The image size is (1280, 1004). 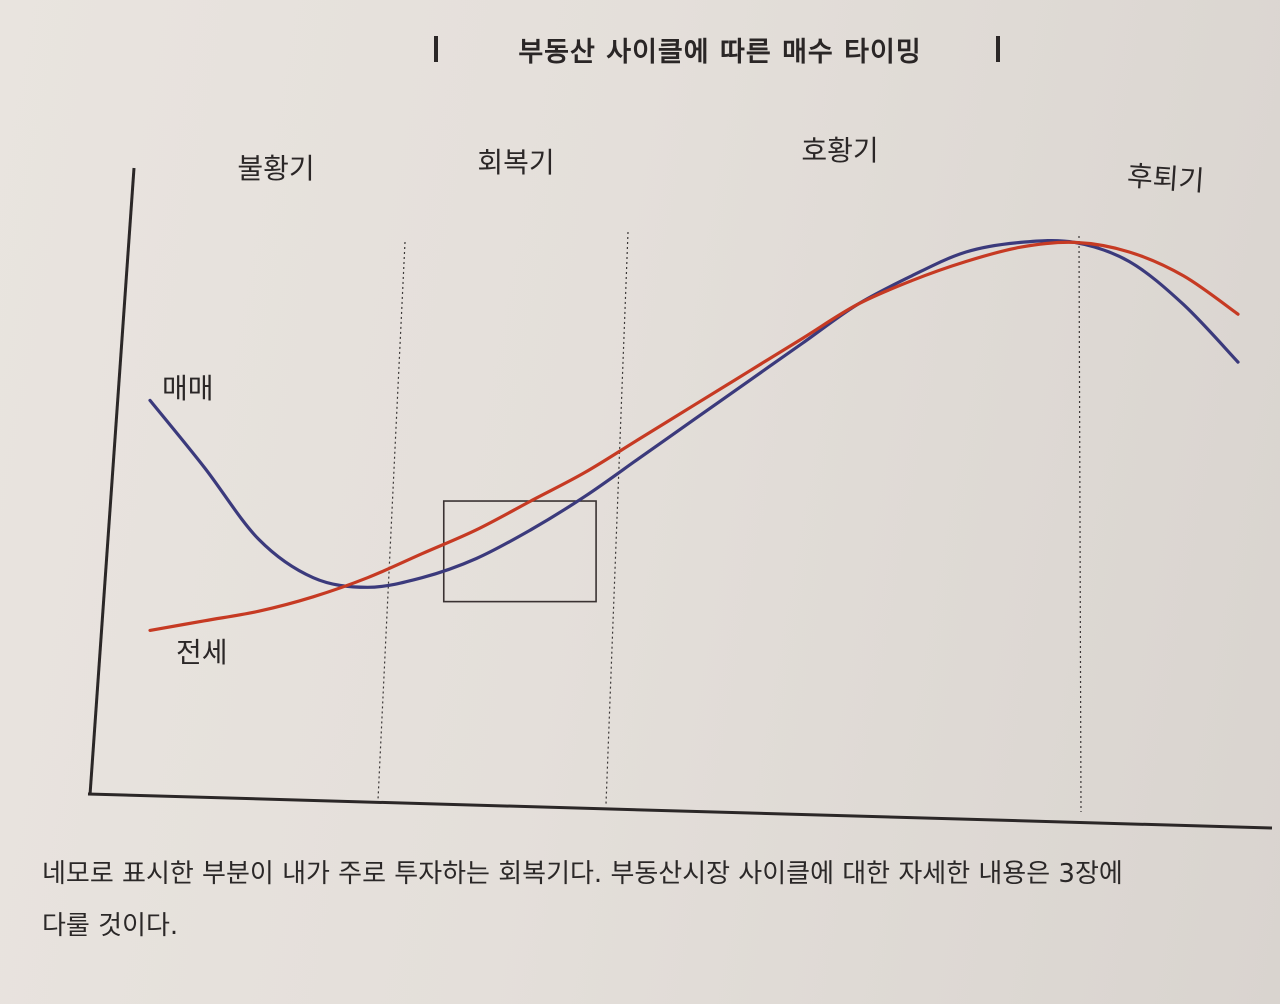 What do you see at coordinates (1165, 178) in the screenshot?
I see `phase-label-4: 후퇴기` at bounding box center [1165, 178].